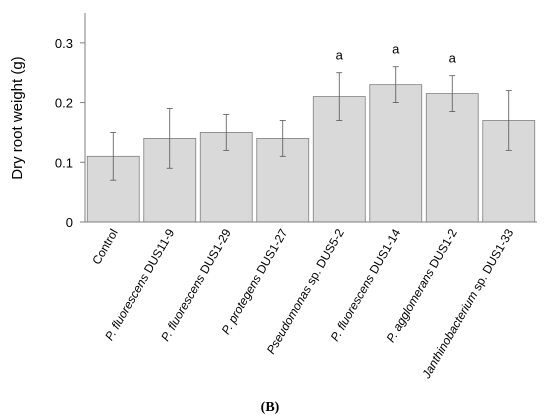 The height and width of the screenshot is (420, 550). What do you see at coordinates (450, 335) in the screenshot?
I see `category-label-italic: Janthinobacterium` at bounding box center [450, 335].